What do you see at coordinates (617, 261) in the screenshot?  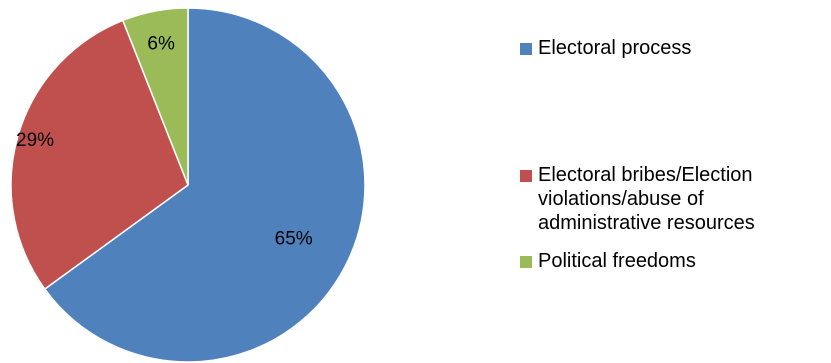 I see `legend-label: Political freedoms` at bounding box center [617, 261].